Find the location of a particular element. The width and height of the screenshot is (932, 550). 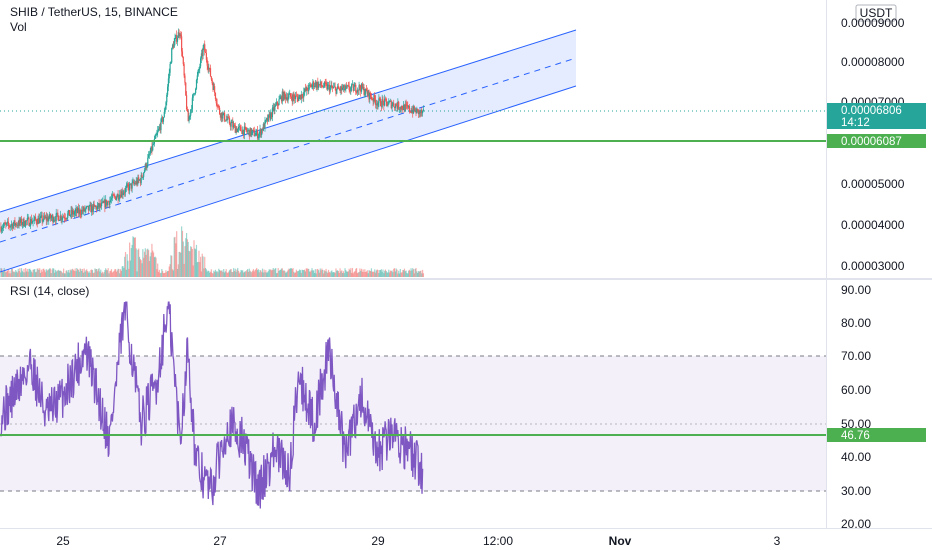

rsi-legend: RSI (14, close) is located at coordinates (49, 291).